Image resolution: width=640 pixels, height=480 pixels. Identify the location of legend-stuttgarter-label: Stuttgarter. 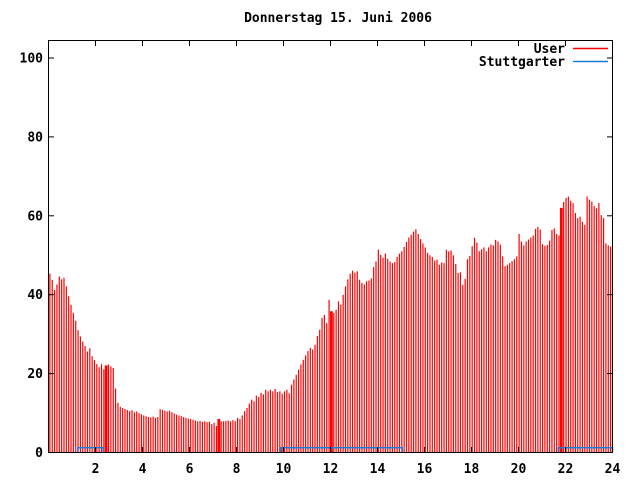
(522, 62).